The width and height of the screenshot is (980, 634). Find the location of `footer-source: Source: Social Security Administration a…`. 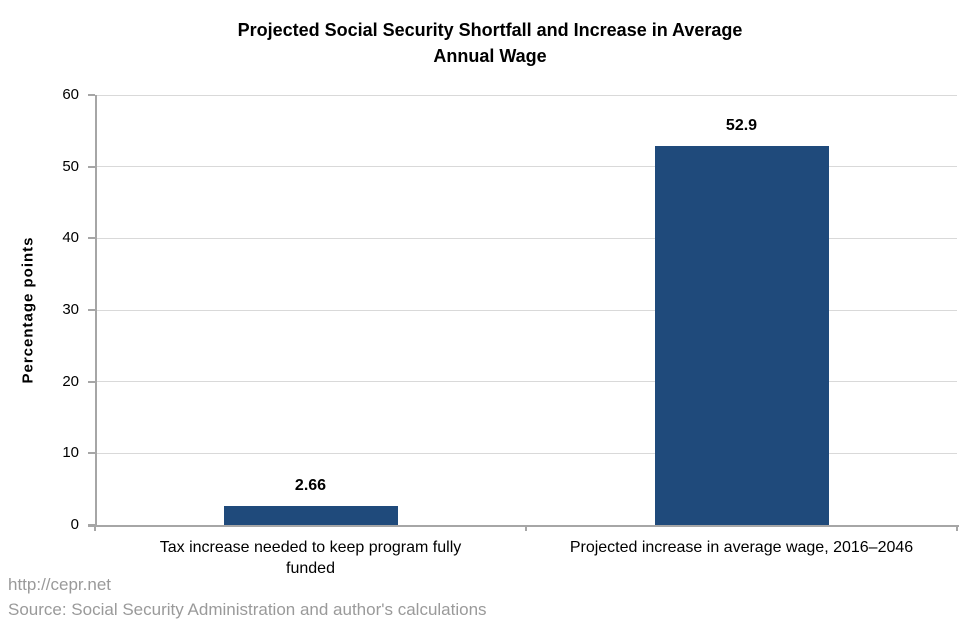

footer-source: Source: Social Security Administration a… is located at coordinates (247, 609).